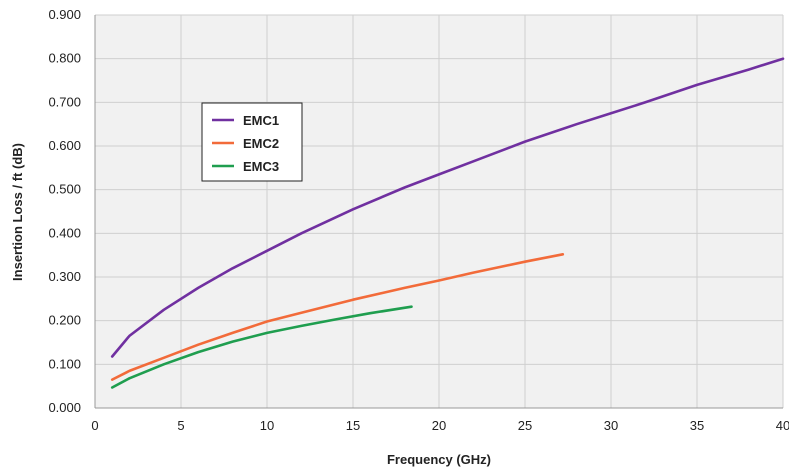 The height and width of the screenshot is (471, 789). What do you see at coordinates (261, 347) in the screenshot?
I see `series-line-emc3` at bounding box center [261, 347].